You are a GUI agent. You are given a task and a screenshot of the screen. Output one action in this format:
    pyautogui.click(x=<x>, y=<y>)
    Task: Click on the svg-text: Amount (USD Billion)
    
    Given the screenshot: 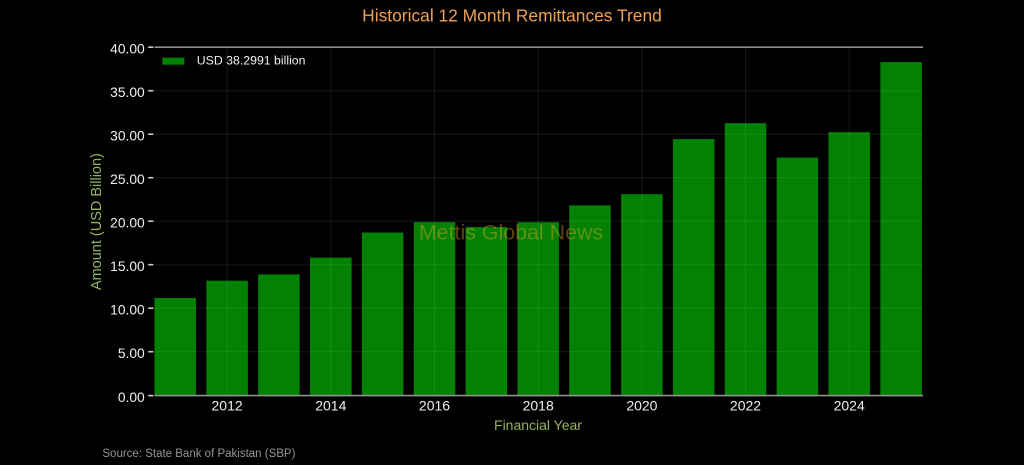 What is the action you would take?
    pyautogui.click(x=97, y=221)
    